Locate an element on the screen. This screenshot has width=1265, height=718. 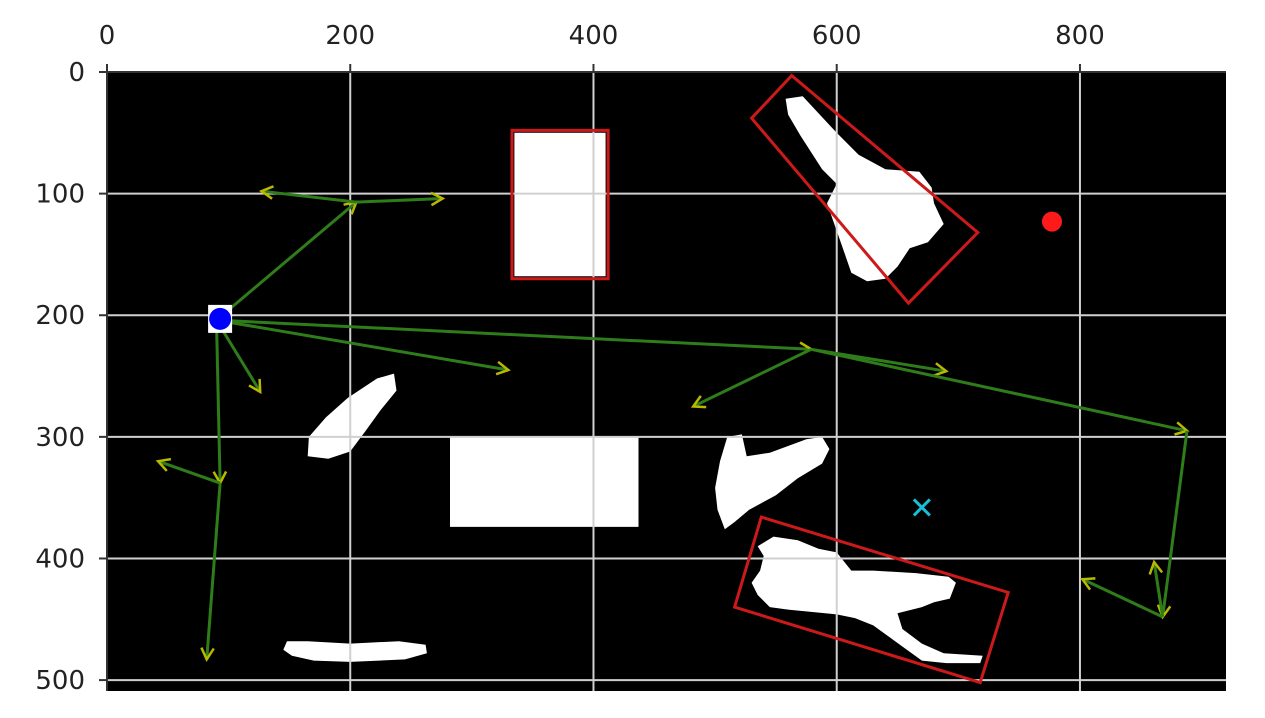
y-tick-label: 300 is located at coordinates (60, 438).